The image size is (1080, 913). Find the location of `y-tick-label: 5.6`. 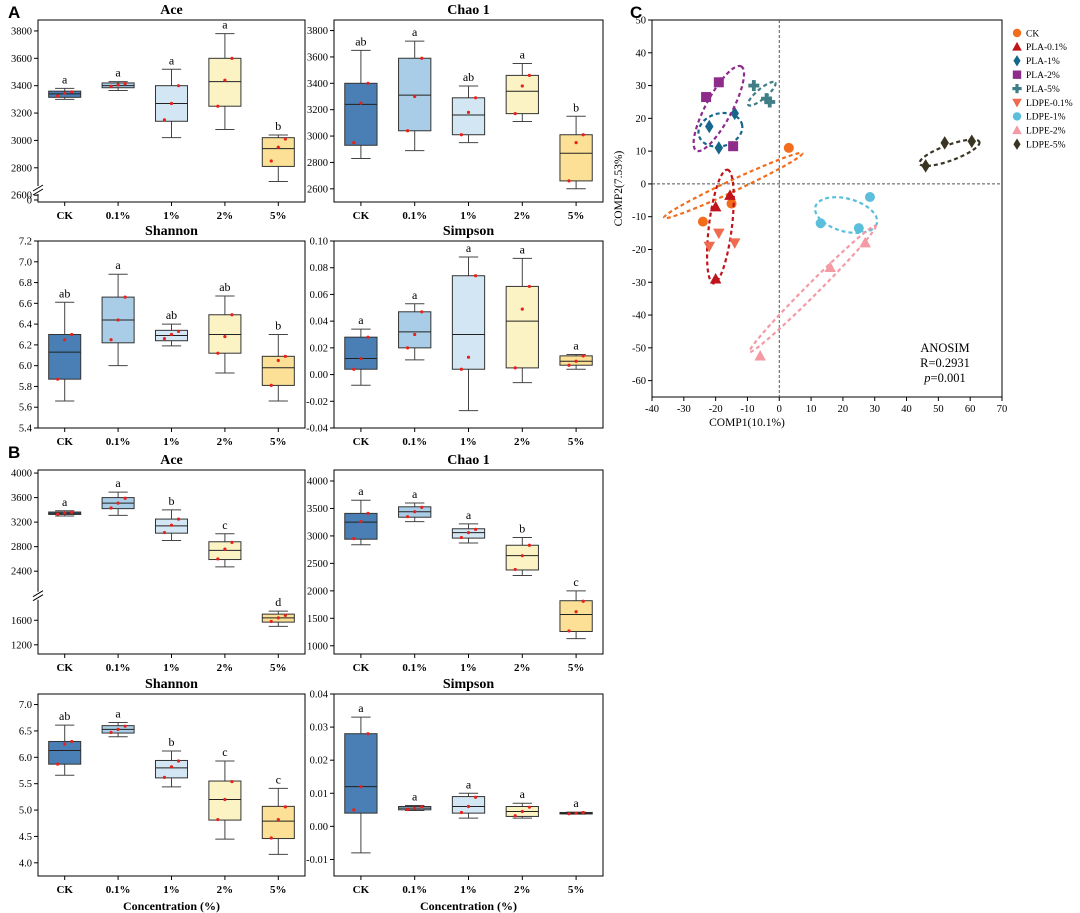

y-tick-label: 5.6 is located at coordinates (25, 408).